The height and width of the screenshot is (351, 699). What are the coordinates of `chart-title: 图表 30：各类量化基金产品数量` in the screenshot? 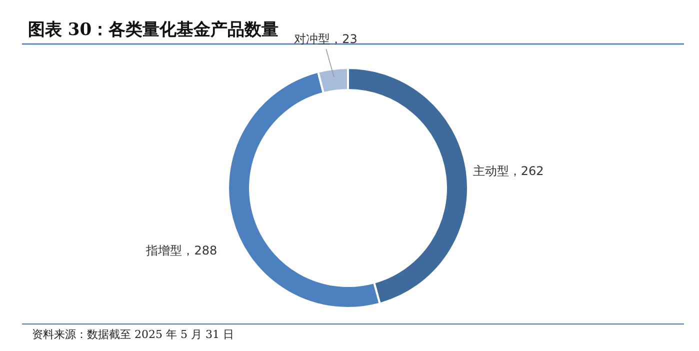 It's located at (153, 30).